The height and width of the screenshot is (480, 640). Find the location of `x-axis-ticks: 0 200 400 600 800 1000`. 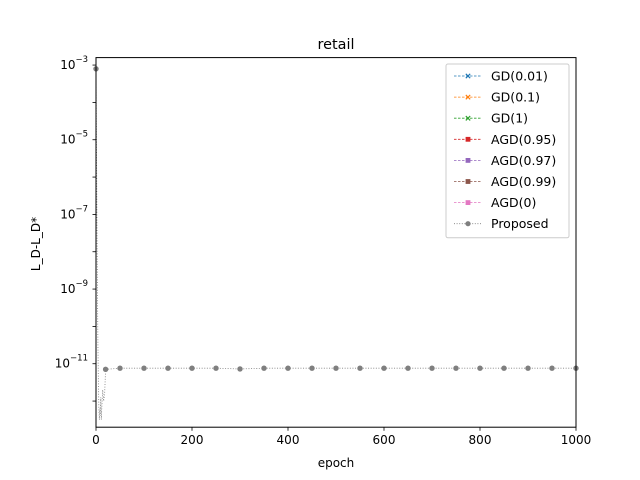

x-axis-ticks: 0 200 400 600 800 1000 is located at coordinates (341, 437).